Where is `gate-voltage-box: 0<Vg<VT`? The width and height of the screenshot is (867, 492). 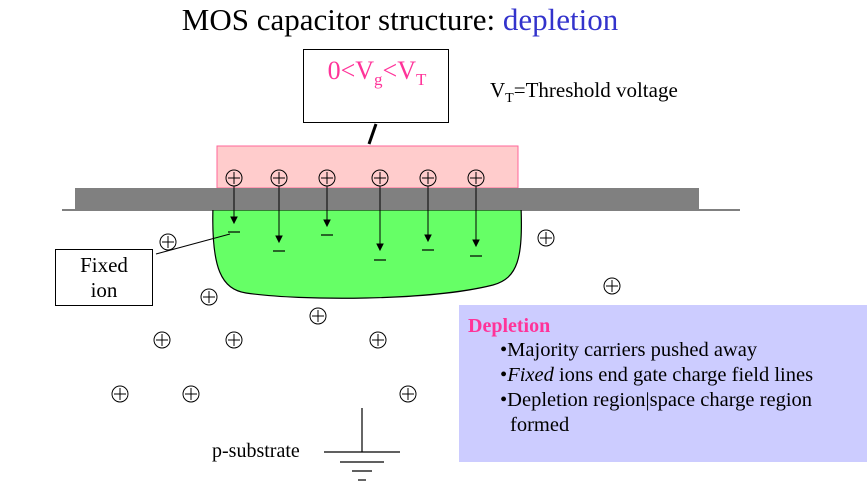 gate-voltage-box: 0<Vg<VT is located at coordinates (376, 86).